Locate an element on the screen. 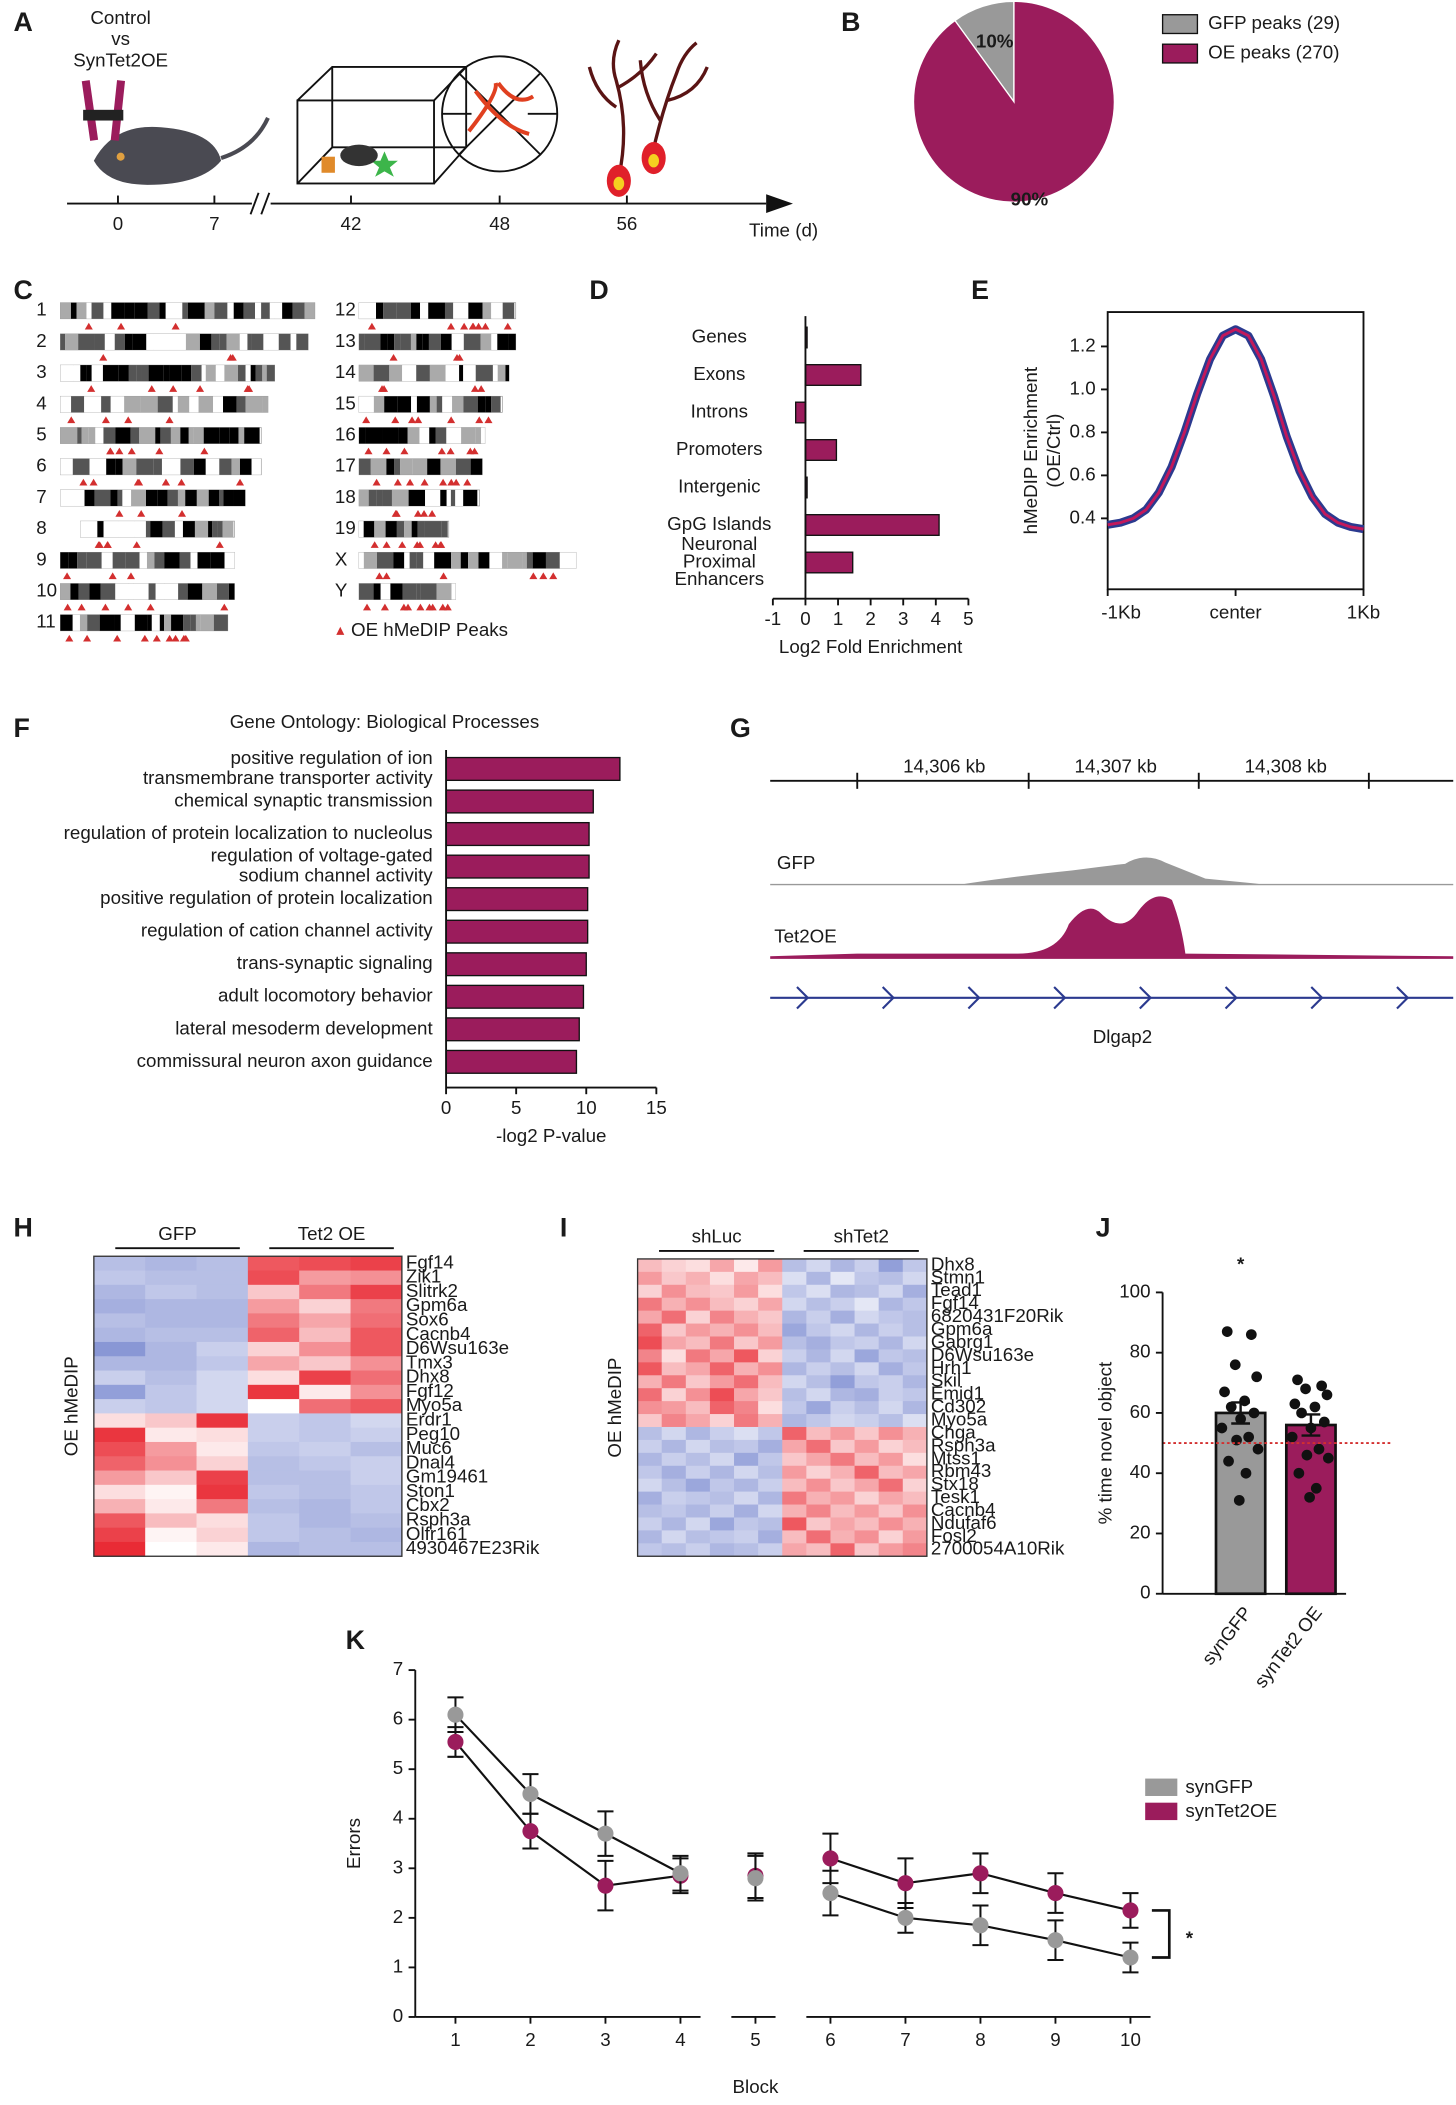  category-label: Genes is located at coordinates (719, 335).